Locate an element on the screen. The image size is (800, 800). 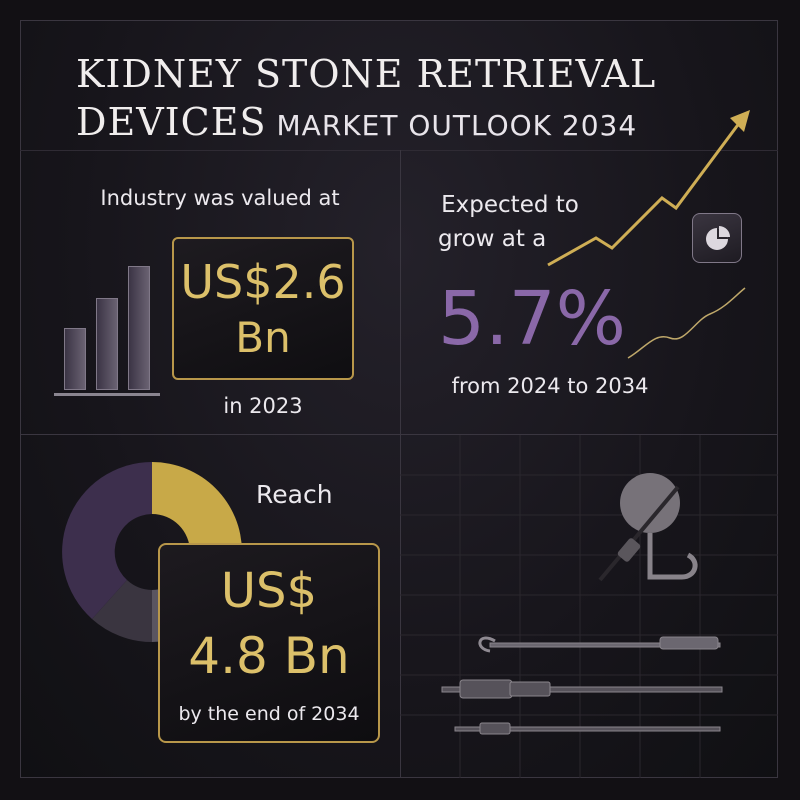
forecast-box: US$ 4.8 Bn by the end of 2034 is located at coordinates (269, 643).